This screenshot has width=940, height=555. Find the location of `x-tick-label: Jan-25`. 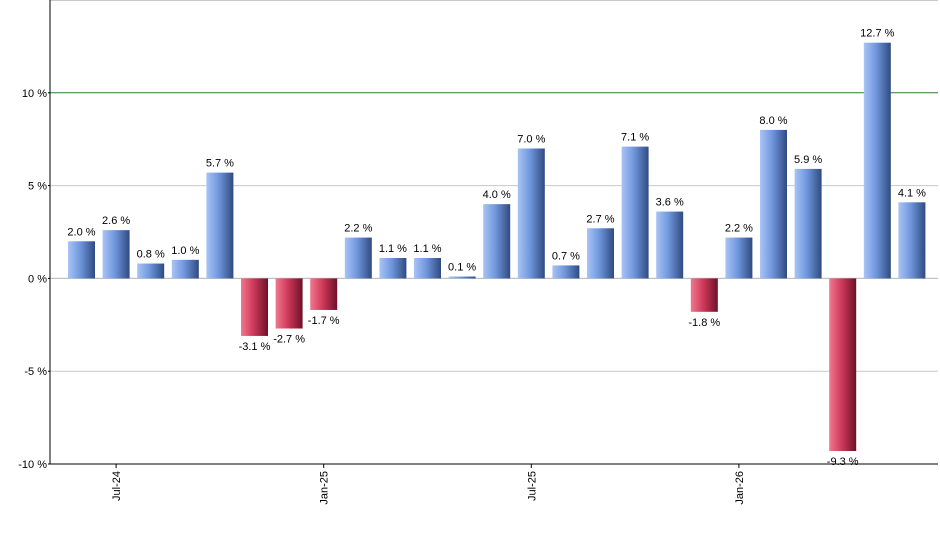

x-tick-label: Jan-25 is located at coordinates (325, 488).